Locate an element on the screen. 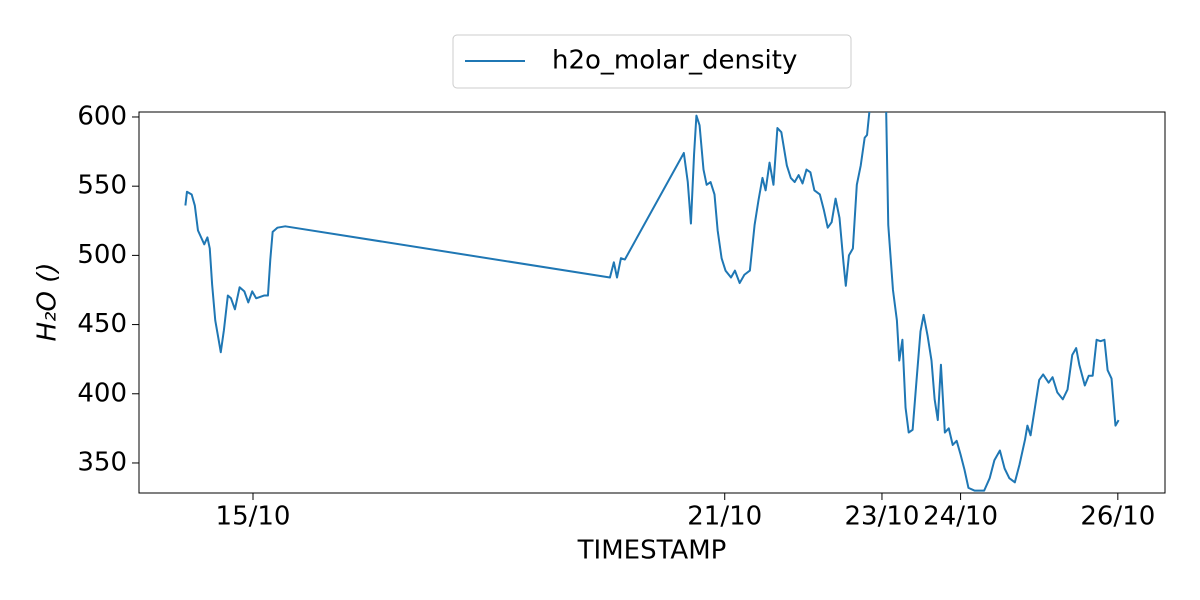 The width and height of the screenshot is (1200, 600). y-tick-label: 550 is located at coordinates (102, 186).